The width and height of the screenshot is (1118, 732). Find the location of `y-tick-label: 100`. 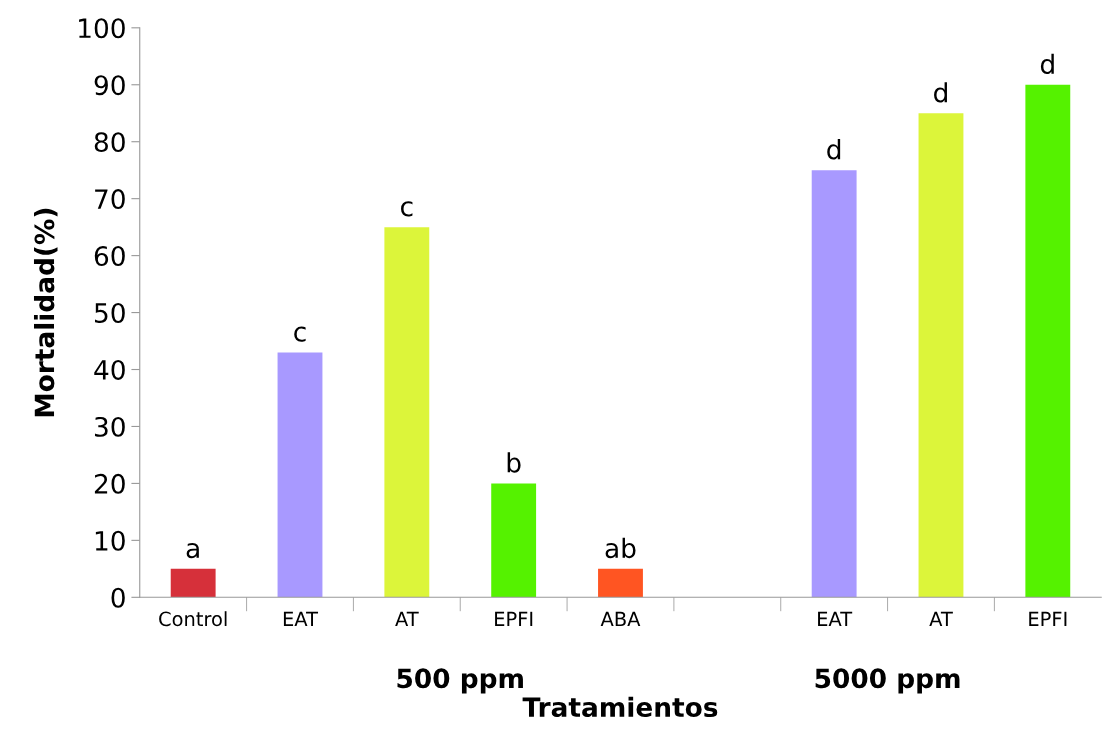

y-tick-label: 100 is located at coordinates (102, 28).